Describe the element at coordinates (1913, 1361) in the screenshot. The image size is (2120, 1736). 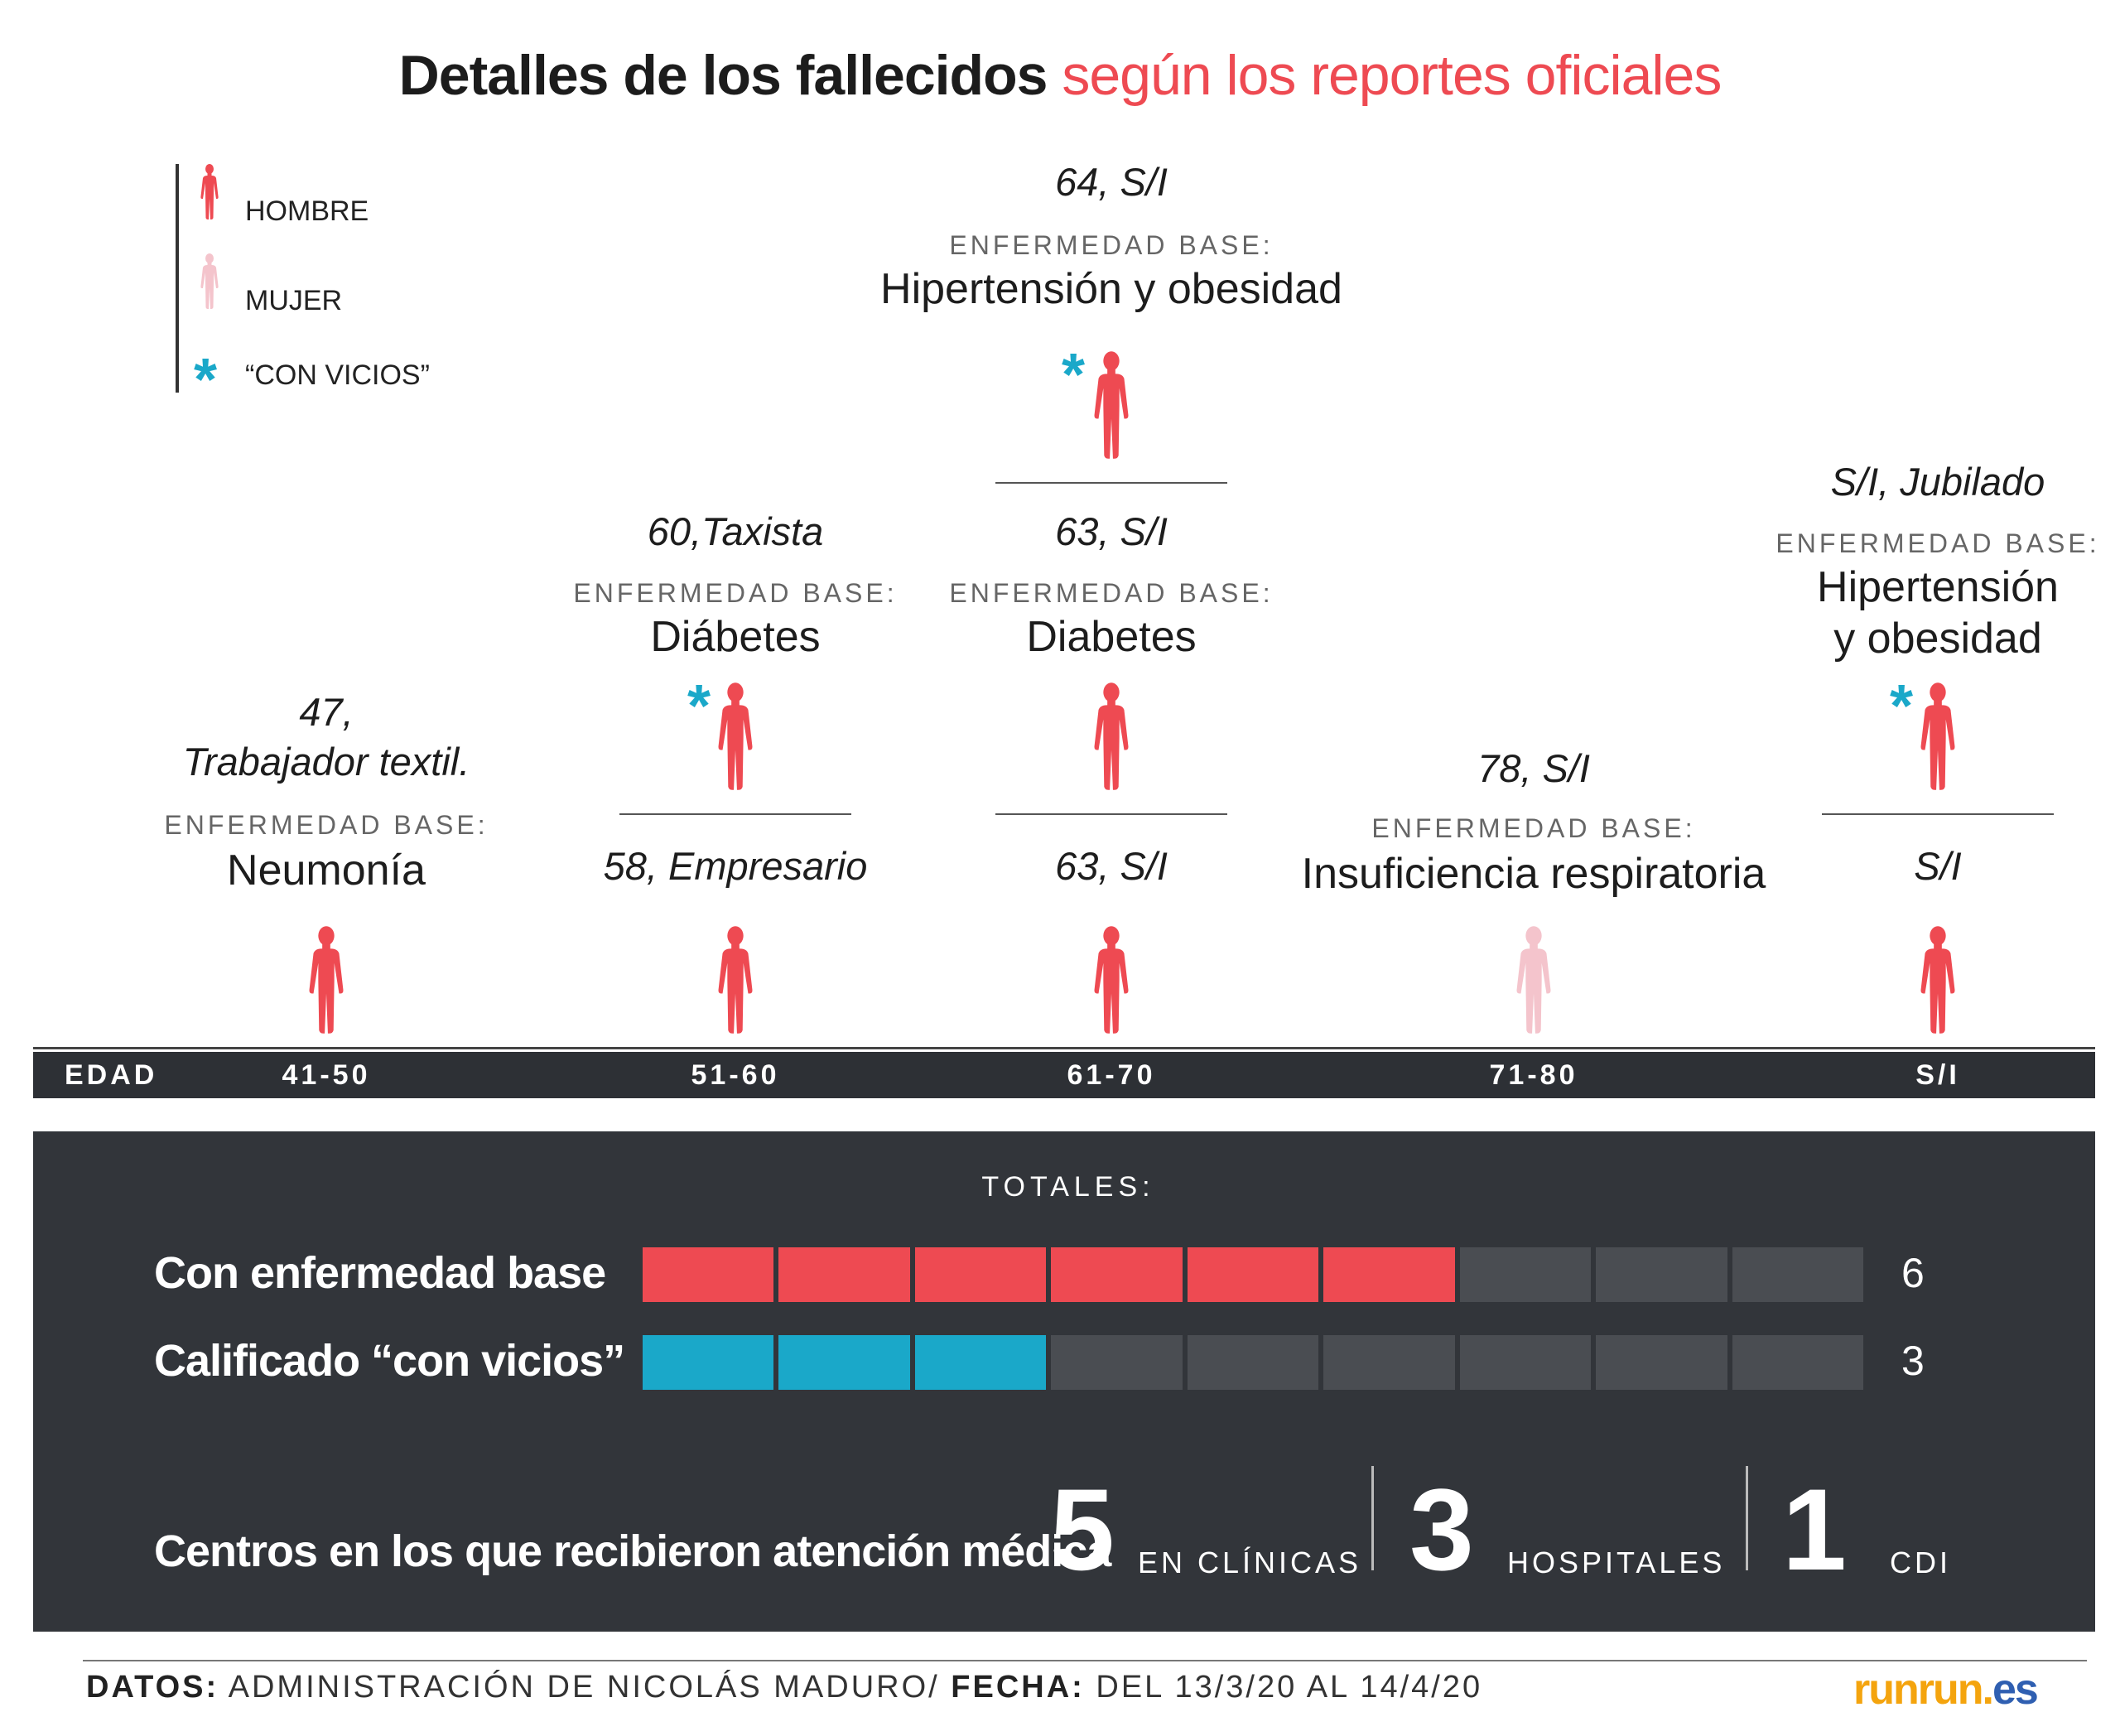
I see `row-value-vicios: 3` at that location.